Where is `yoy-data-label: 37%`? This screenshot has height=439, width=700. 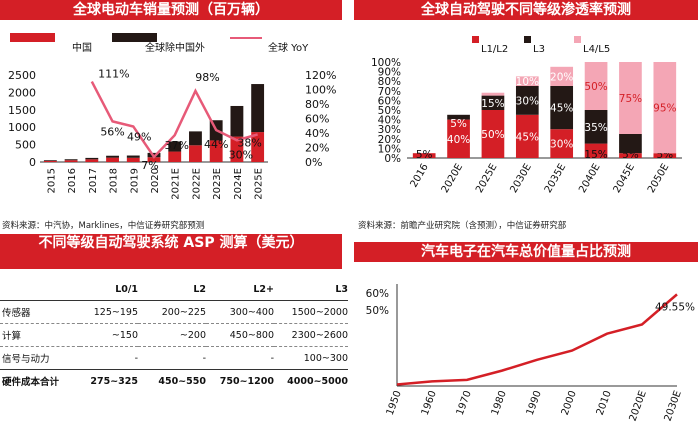
yoy-data-label: 37% is located at coordinates (177, 145).